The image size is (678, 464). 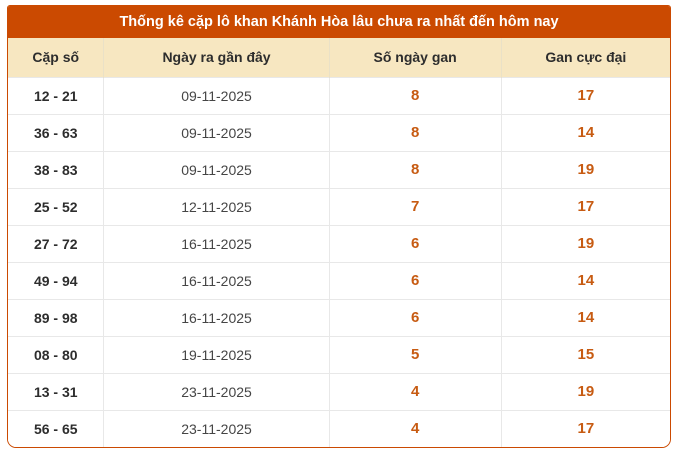 I want to click on gan-days-cell: 5, so click(x=415, y=354).